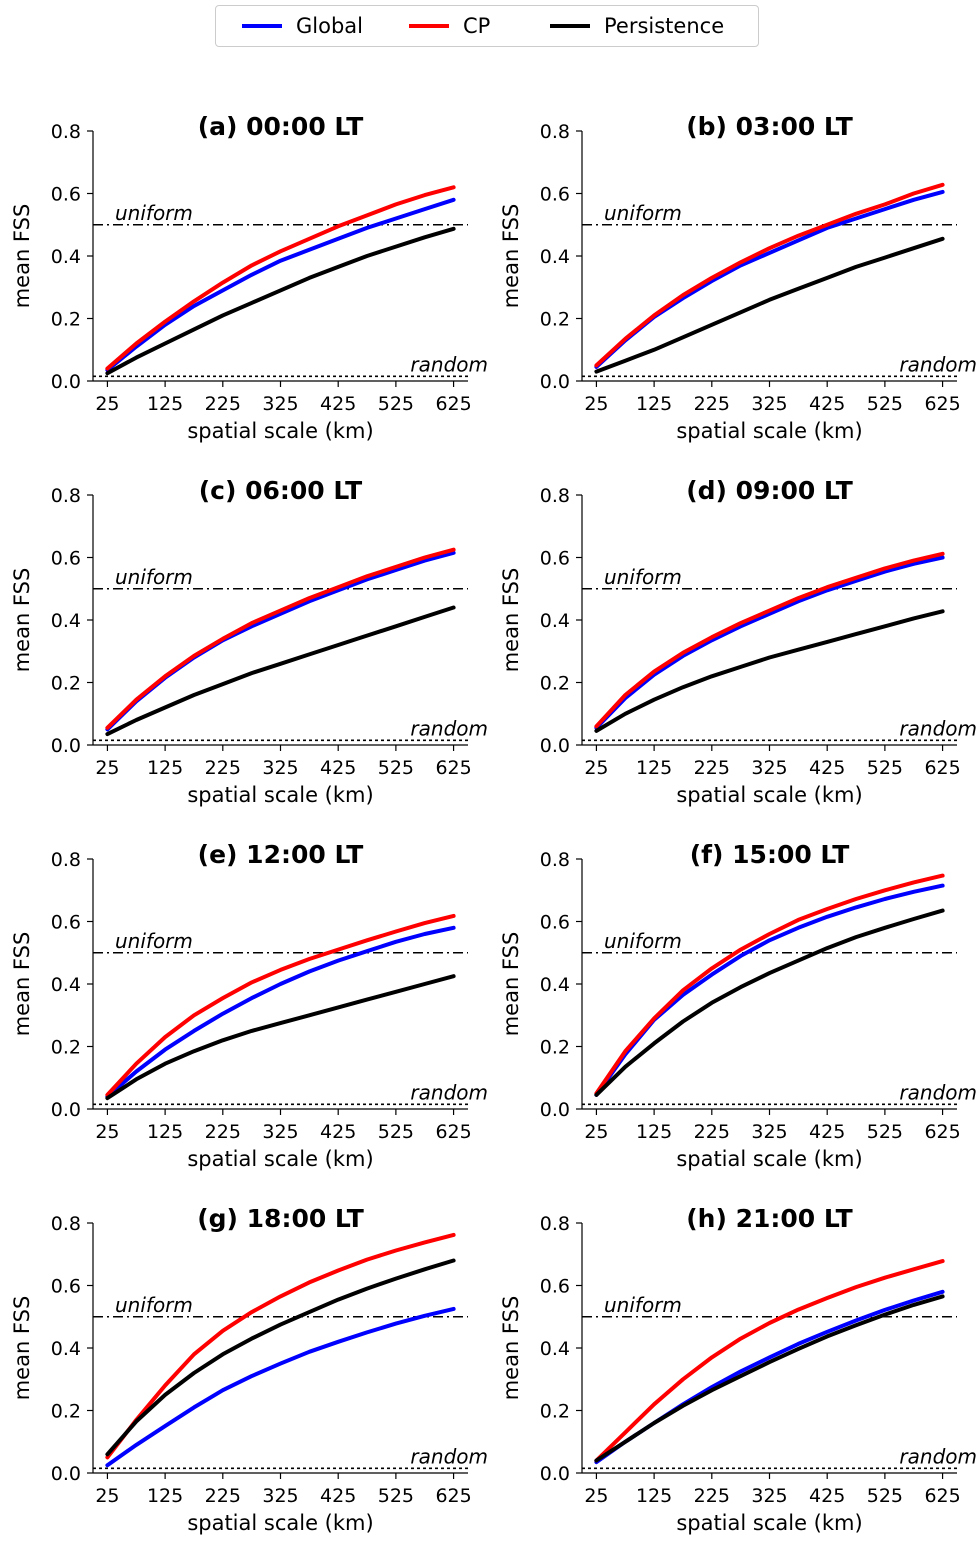 Image resolution: width=980 pixels, height=1542 pixels. What do you see at coordinates (637, 26) in the screenshot?
I see `legend-item-persistence: Persistence` at bounding box center [637, 26].